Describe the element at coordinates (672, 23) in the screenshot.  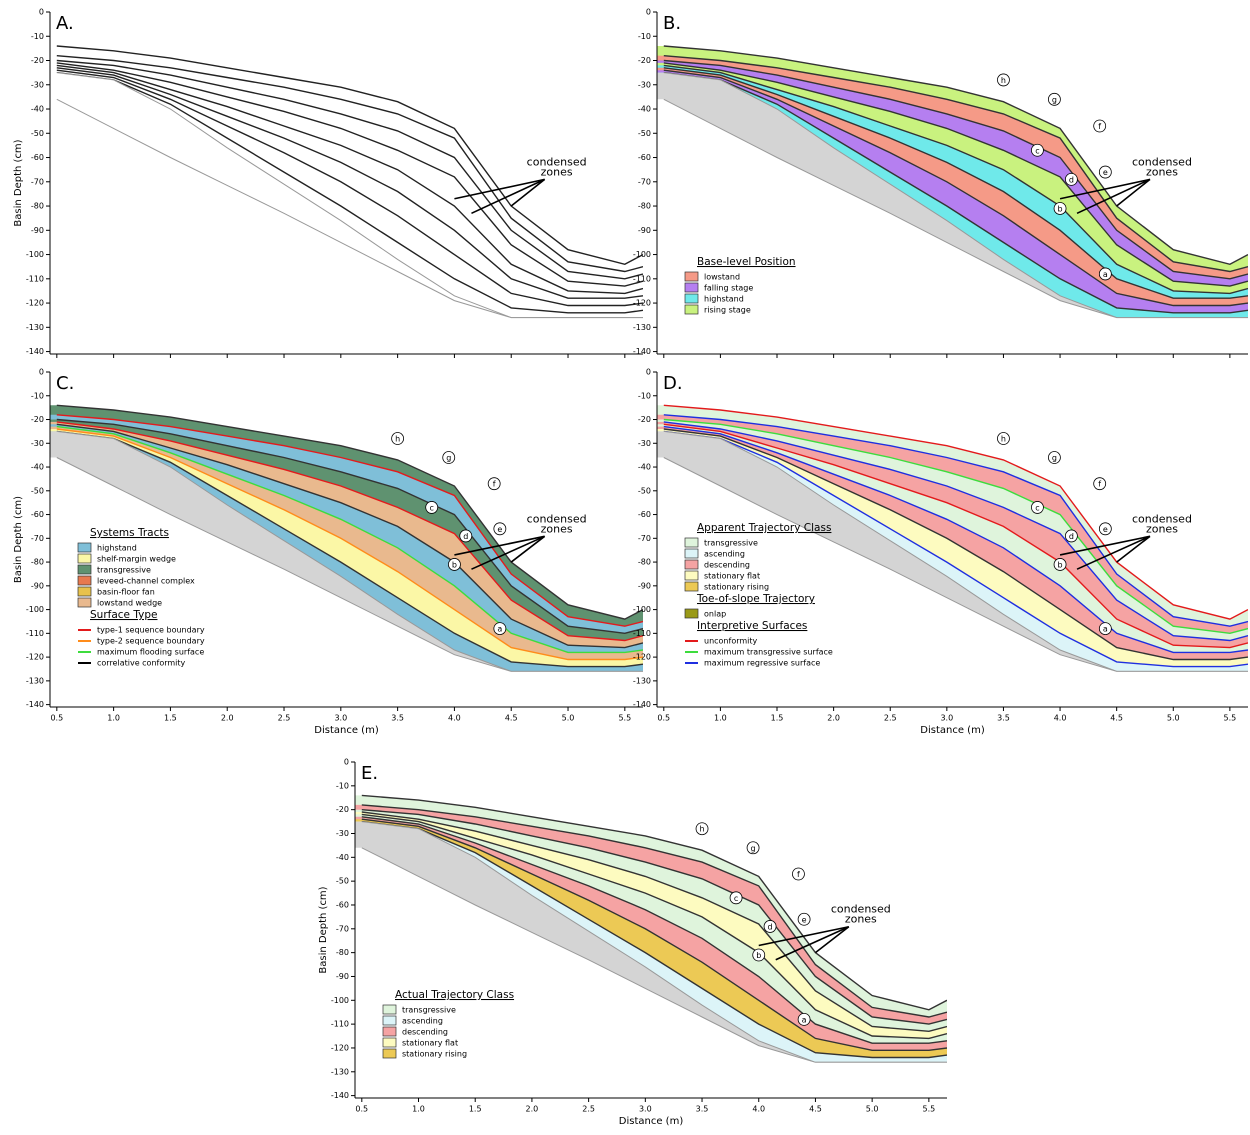
I see `panel-label: B.` at that location.